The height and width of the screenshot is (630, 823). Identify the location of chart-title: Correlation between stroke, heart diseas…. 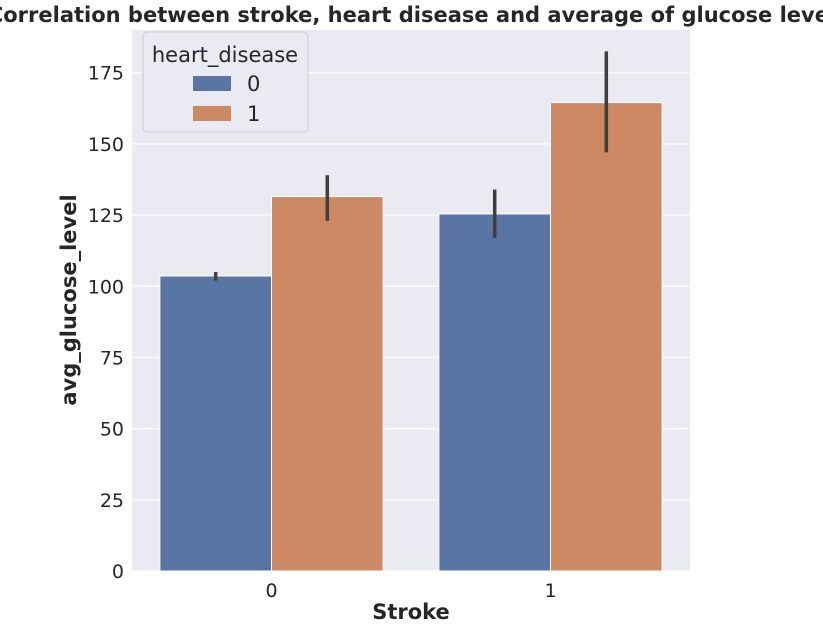
(411, 15).